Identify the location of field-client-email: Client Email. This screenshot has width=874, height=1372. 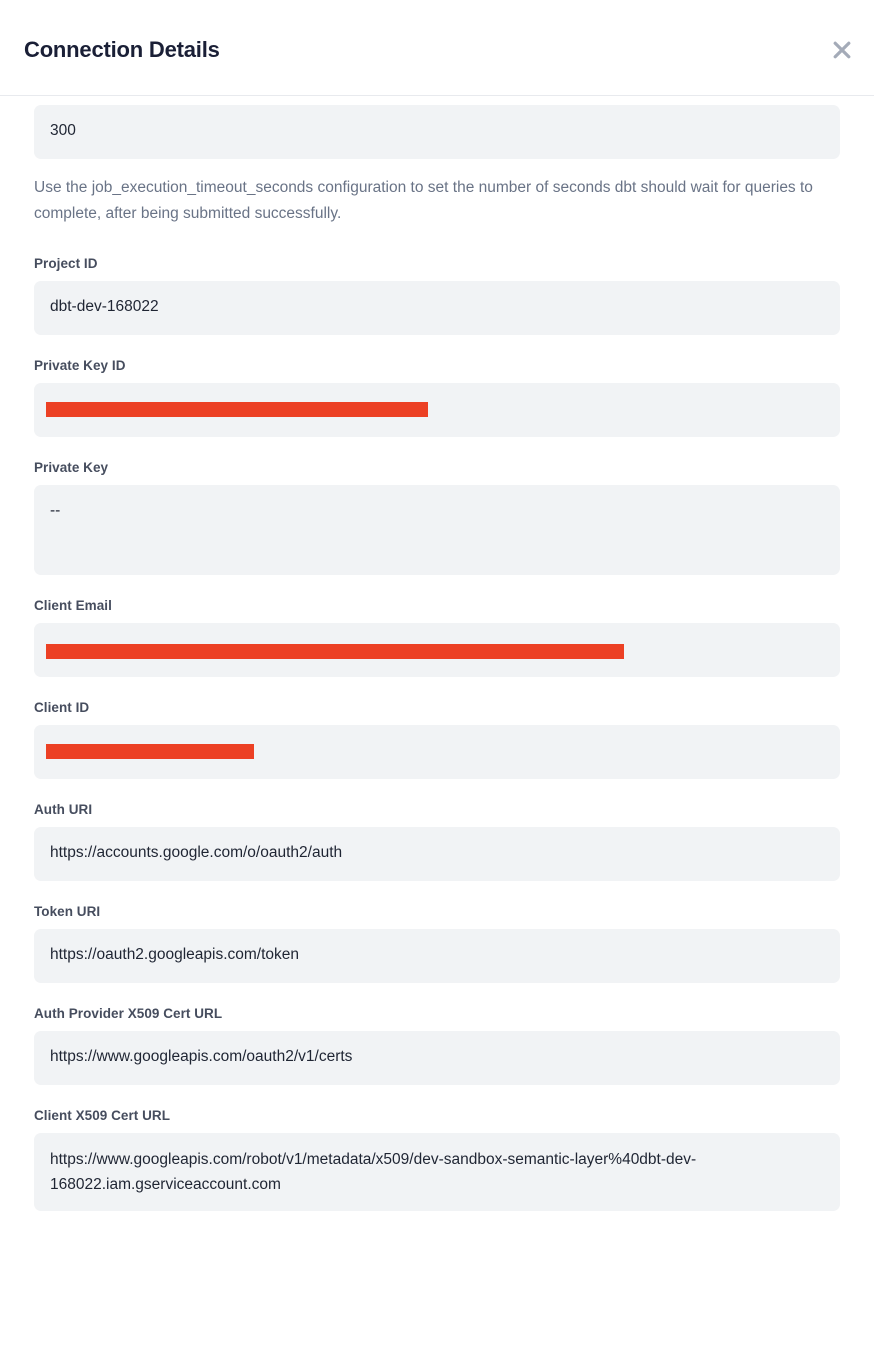
(437, 637).